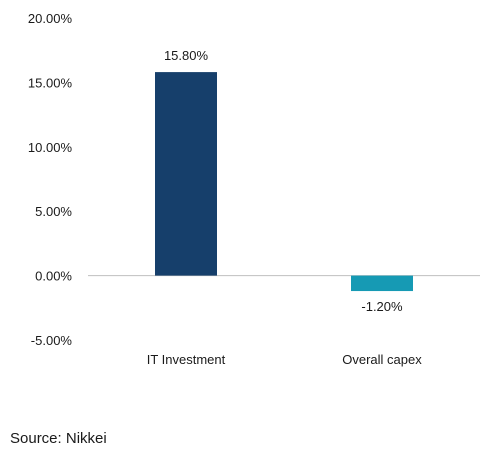  What do you see at coordinates (50, 18) in the screenshot?
I see `y-tick-label: 20.00%` at bounding box center [50, 18].